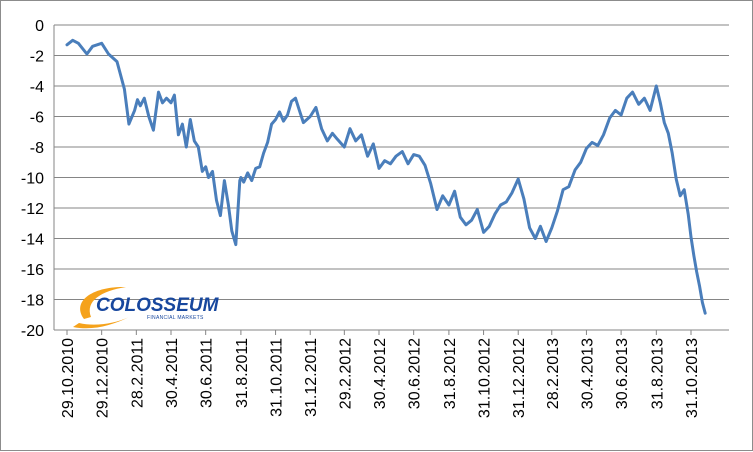 This screenshot has height=452, width=753. Describe the element at coordinates (37, 57) in the screenshot. I see `y-tick-label: -2` at that location.